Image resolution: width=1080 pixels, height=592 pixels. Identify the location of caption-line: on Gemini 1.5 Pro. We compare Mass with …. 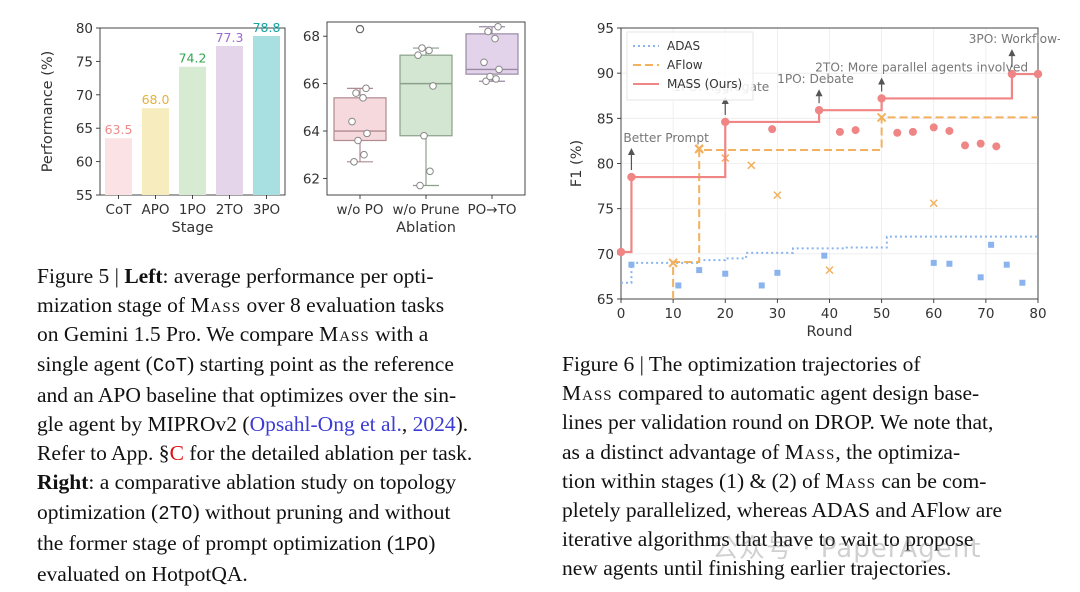
(286, 334).